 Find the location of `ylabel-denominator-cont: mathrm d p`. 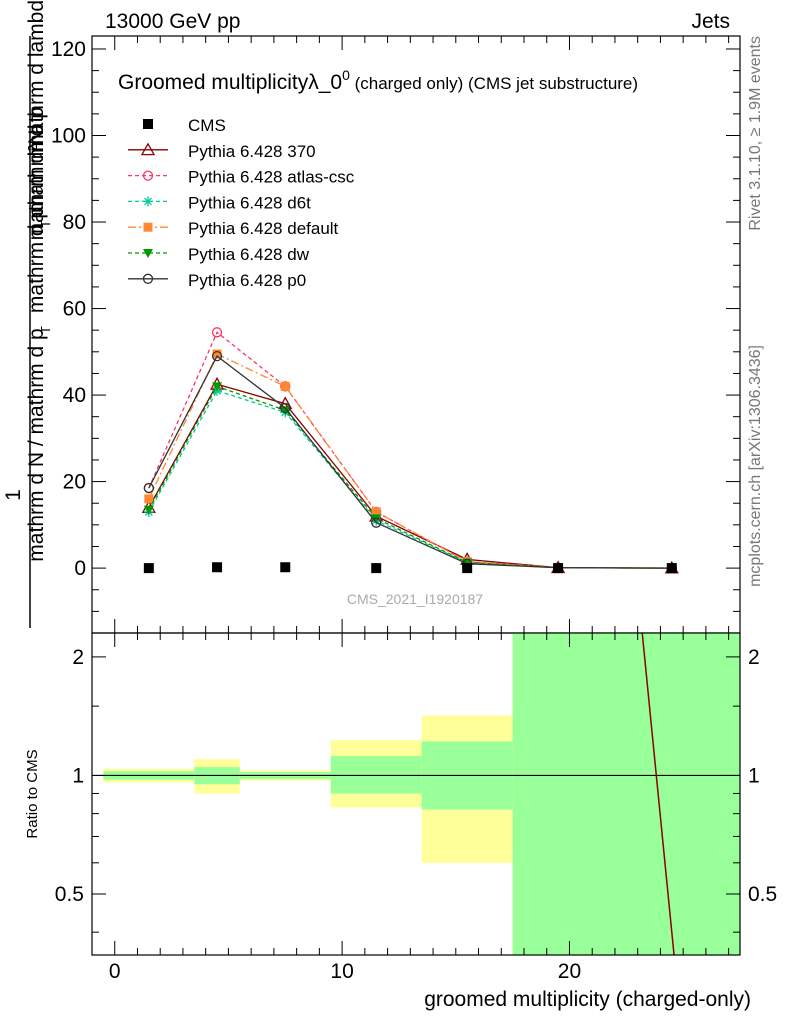

ylabel-denominator-cont: mathrm d p is located at coordinates (36, 260).